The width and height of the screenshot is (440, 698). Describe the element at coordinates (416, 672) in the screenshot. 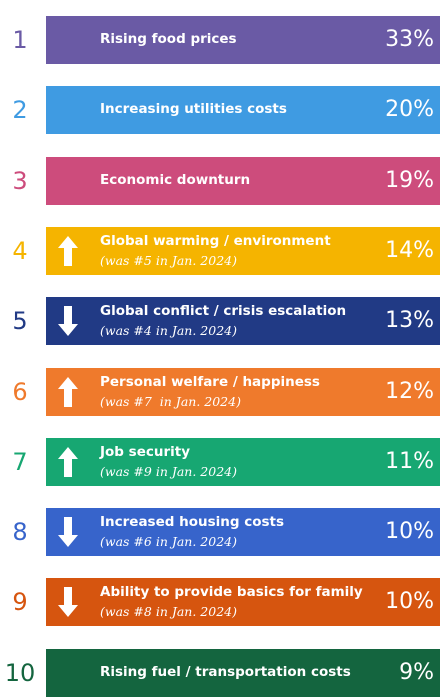

I see `percent: 9%` at that location.